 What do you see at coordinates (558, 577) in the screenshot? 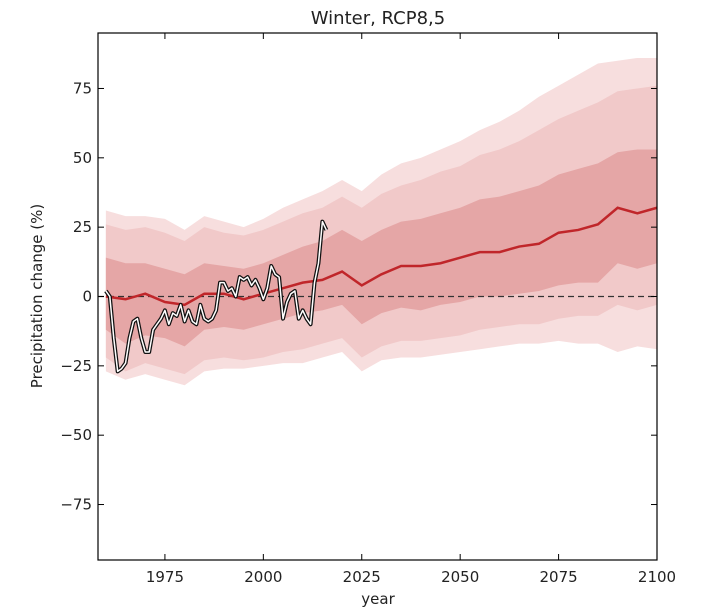
I see `x-tick-label: 2075` at bounding box center [558, 577].